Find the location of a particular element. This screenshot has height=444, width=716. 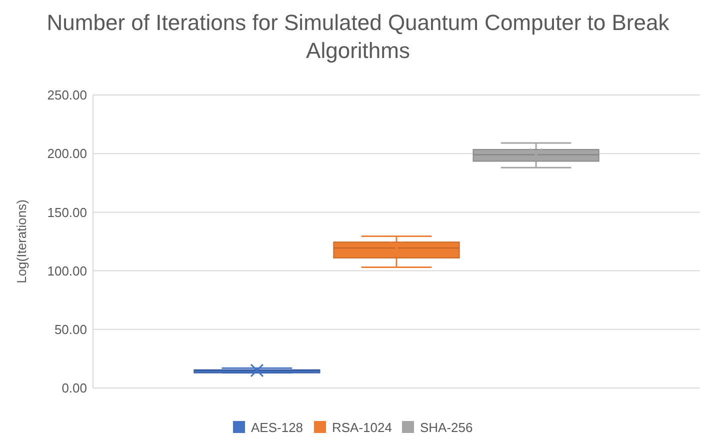

y-tick-label: 100.00 is located at coordinates (67, 270).